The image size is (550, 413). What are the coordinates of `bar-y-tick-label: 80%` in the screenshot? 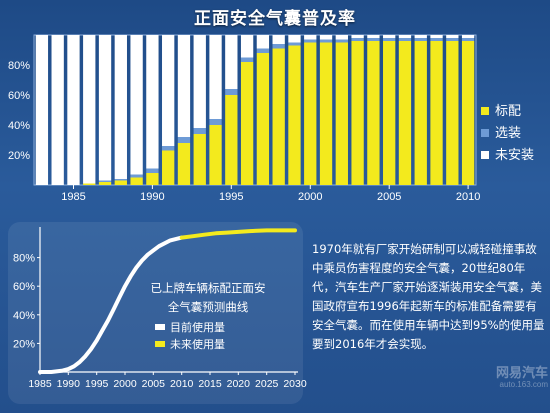 It's located at (19, 66).